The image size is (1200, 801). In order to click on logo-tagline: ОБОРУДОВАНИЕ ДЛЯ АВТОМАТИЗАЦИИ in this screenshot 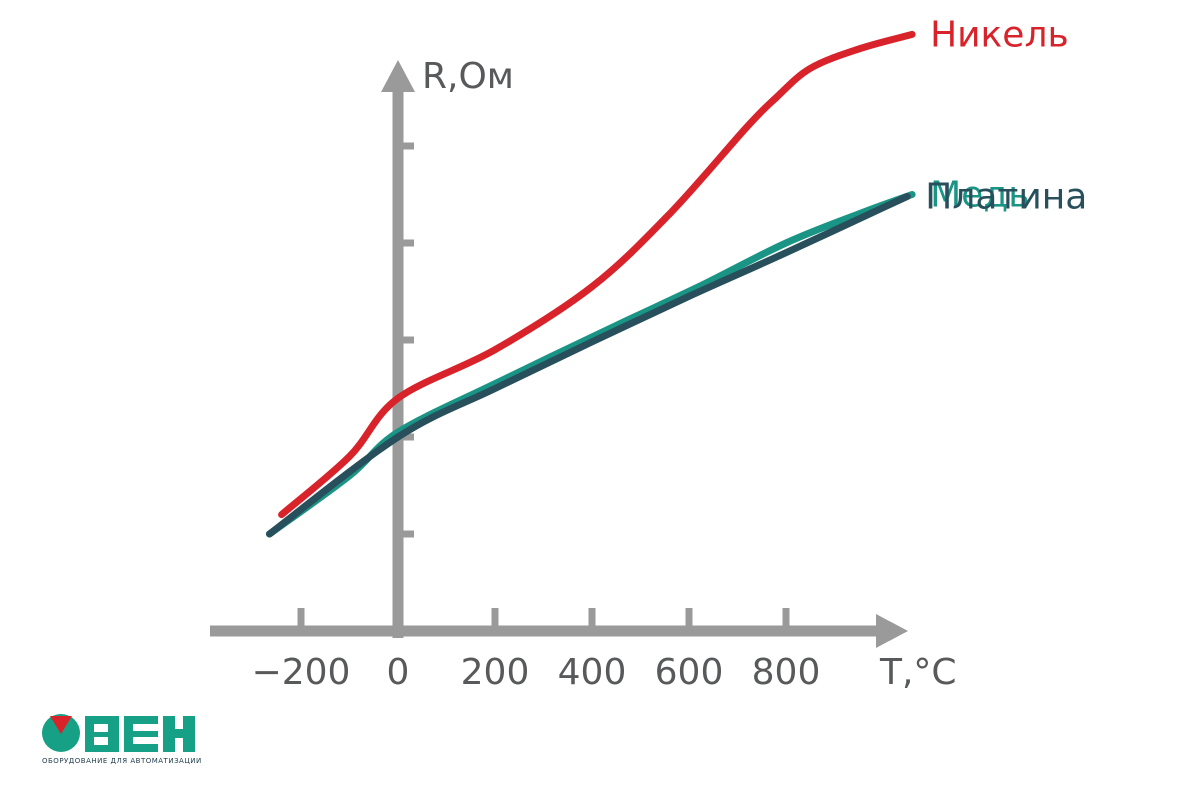, I will do `click(122, 761)`.